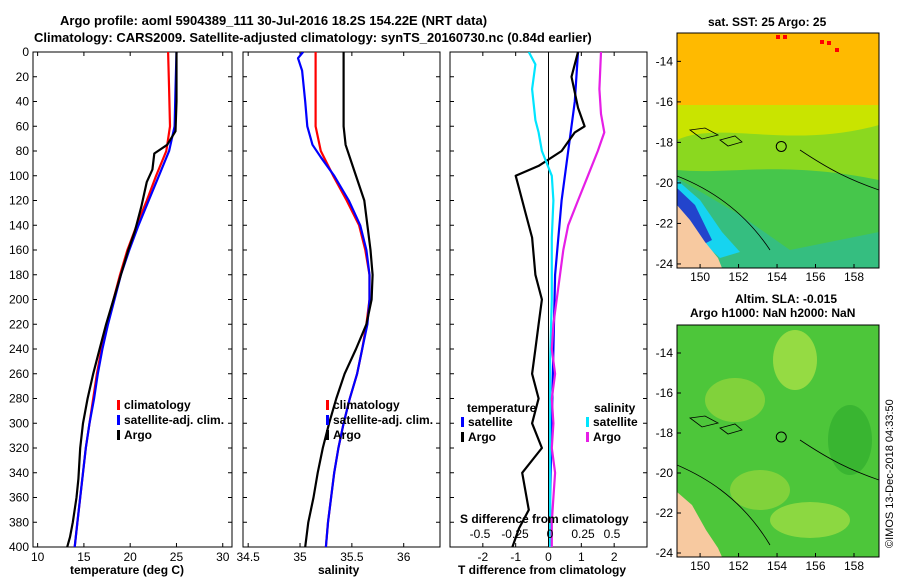 The image size is (900, 580). I want to click on y-tick-label: 380, so click(19, 522).